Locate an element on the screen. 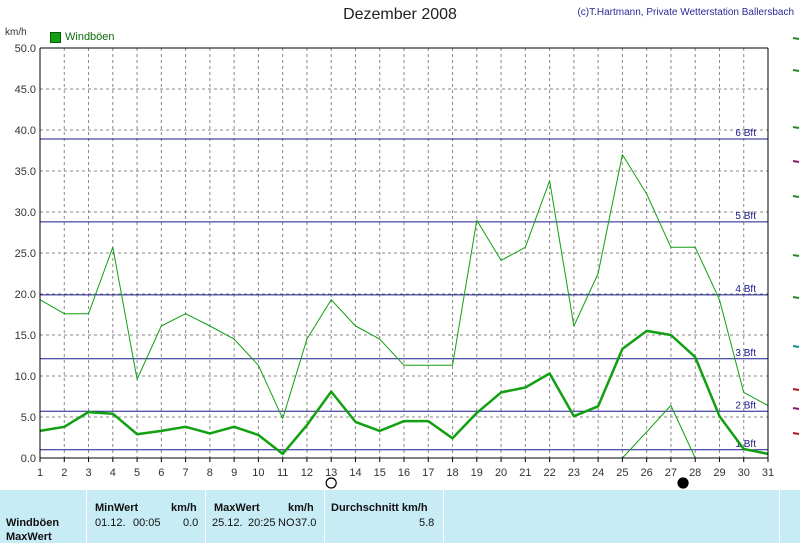 The image size is (800, 543). x-tick-label: 14 is located at coordinates (355, 473).